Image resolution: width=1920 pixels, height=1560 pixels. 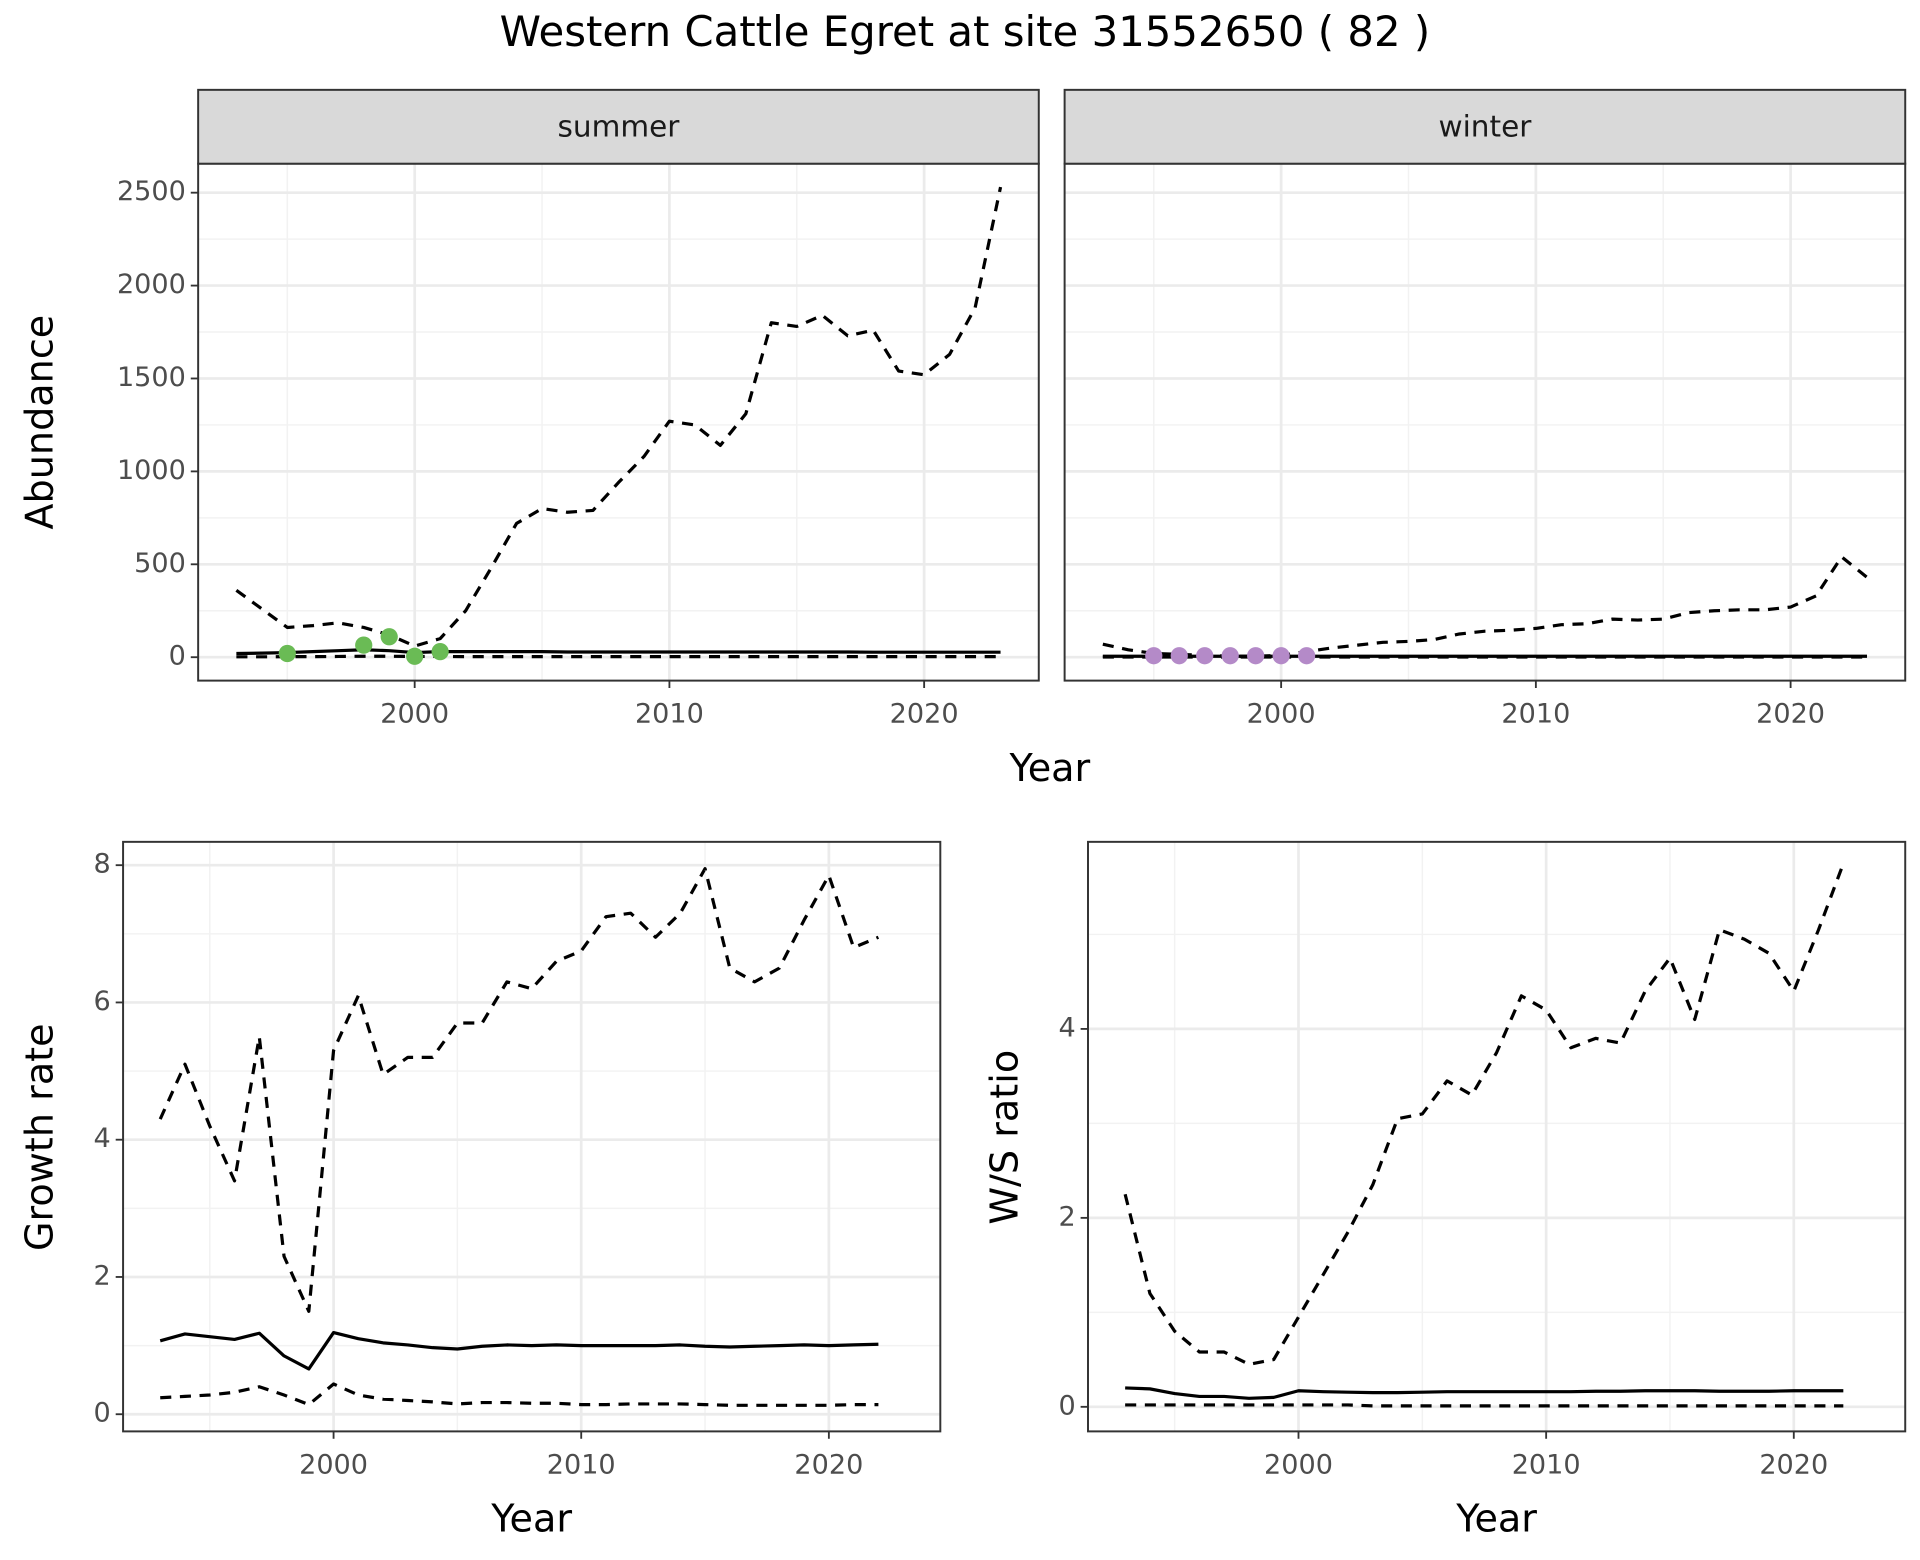 I want to click on y-tick-label: 1500, so click(x=151, y=377).